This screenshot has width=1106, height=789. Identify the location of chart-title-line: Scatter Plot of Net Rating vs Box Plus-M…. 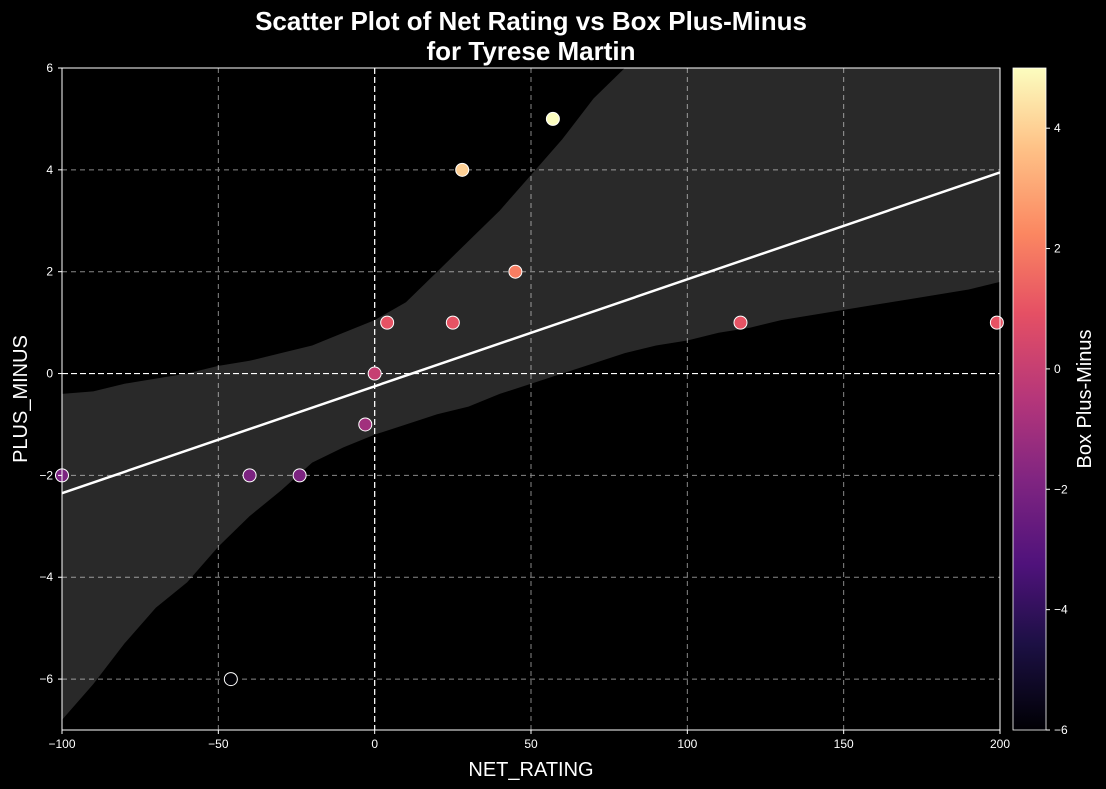
(531, 21).